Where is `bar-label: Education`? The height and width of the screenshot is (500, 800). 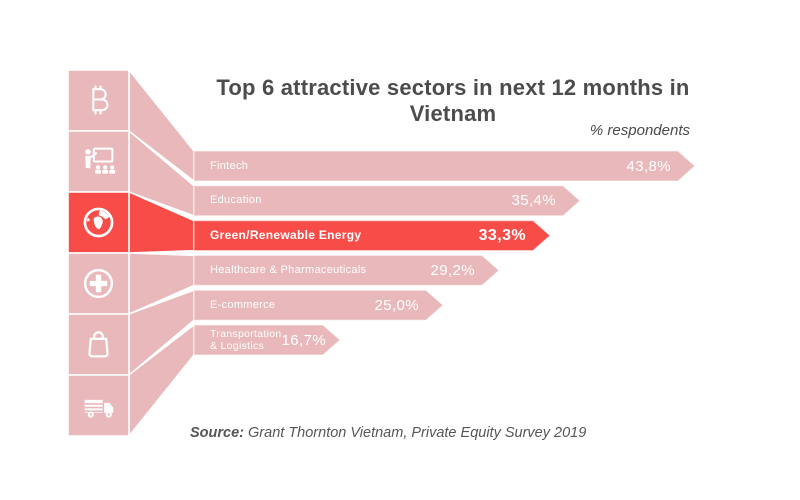 bar-label: Education is located at coordinates (236, 200).